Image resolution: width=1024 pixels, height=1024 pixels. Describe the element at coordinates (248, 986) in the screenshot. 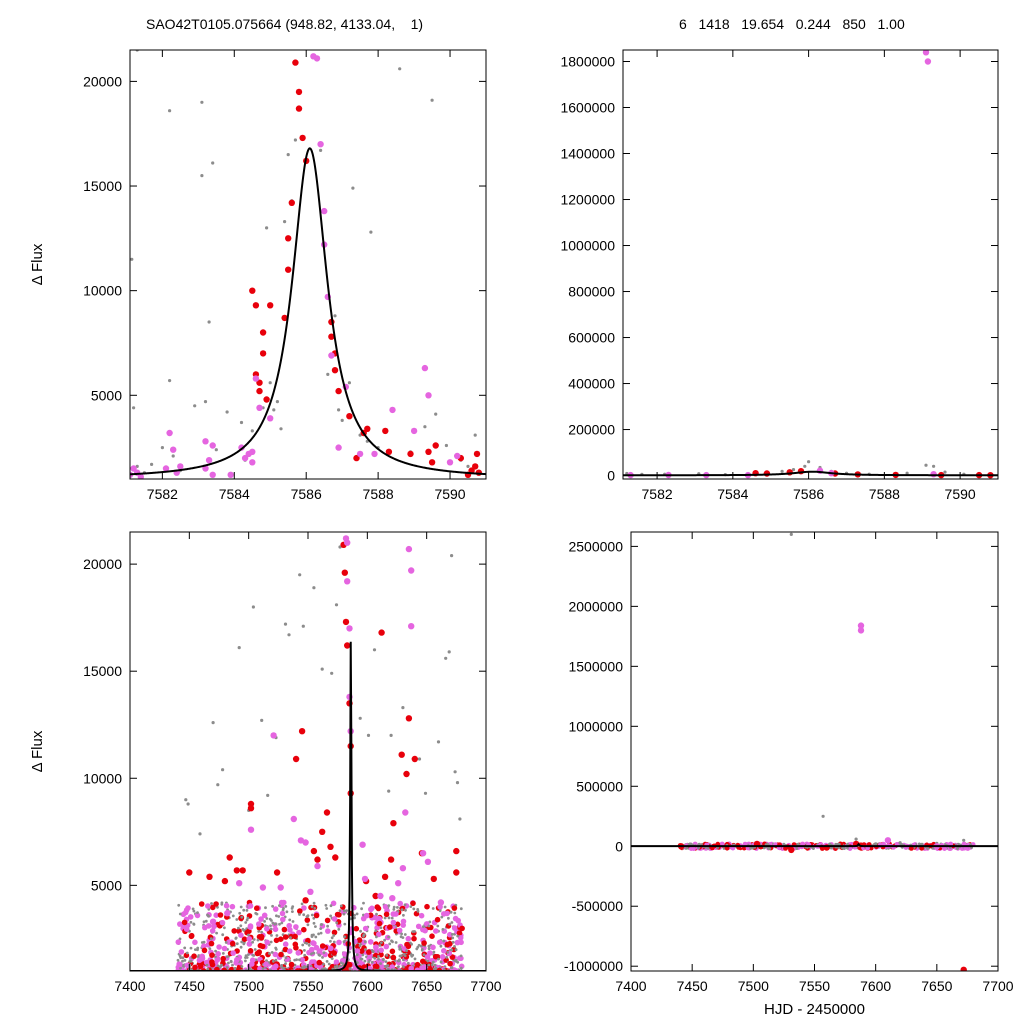

I see `x-tick-label: 7500` at that location.